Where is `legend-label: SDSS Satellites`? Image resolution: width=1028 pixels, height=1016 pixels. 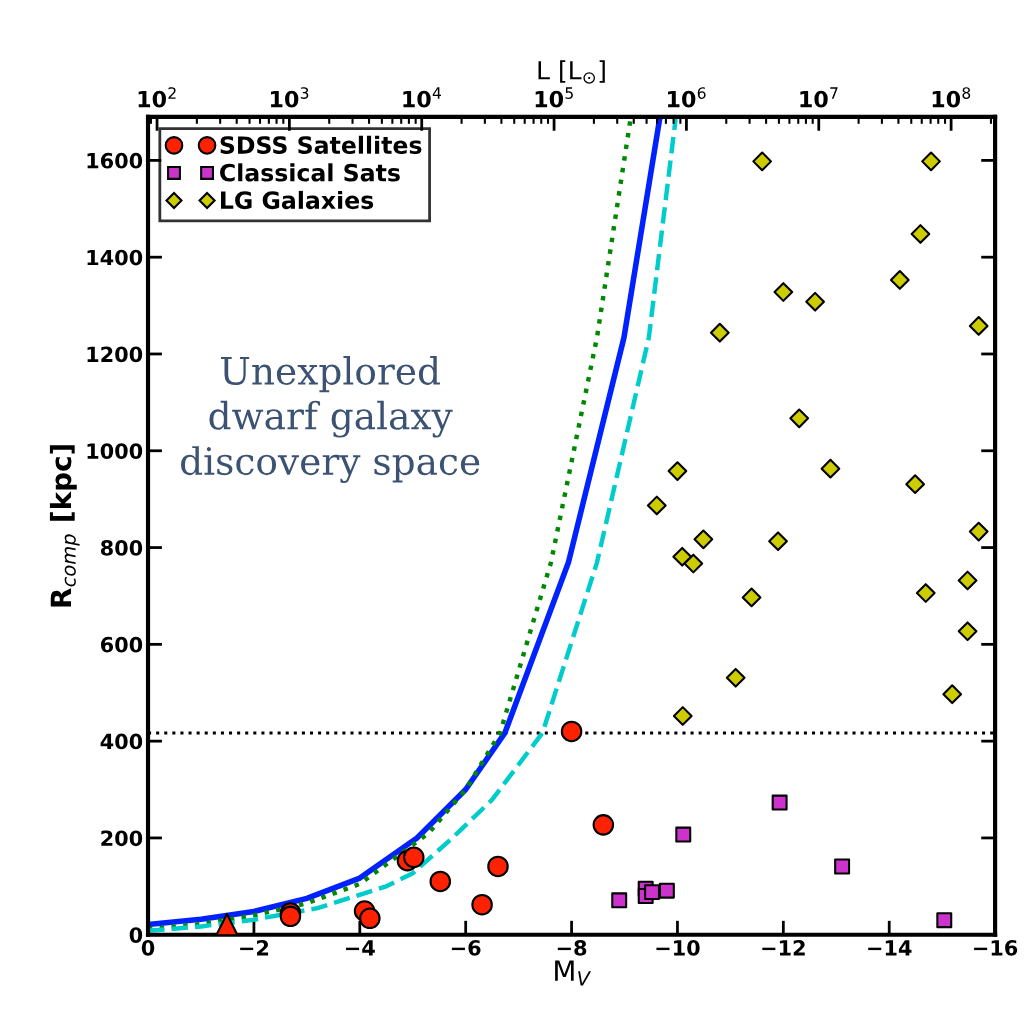 legend-label: SDSS Satellites is located at coordinates (321, 145).